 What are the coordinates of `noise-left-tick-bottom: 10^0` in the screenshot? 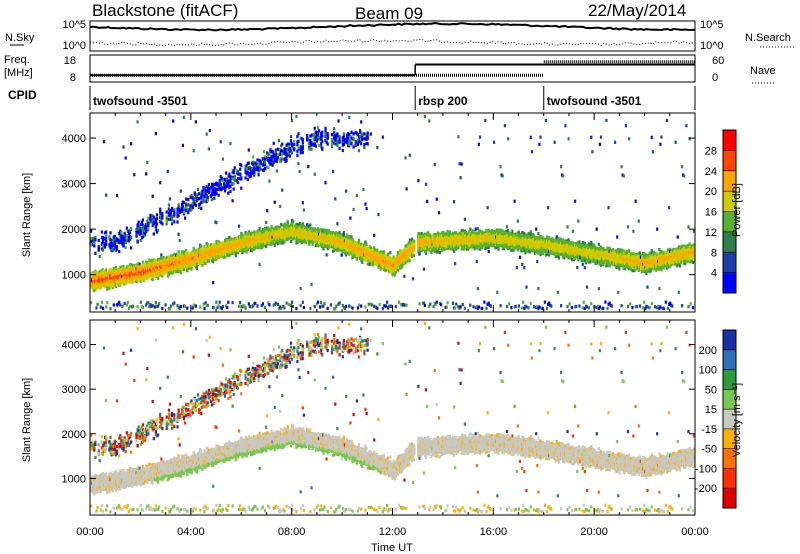 It's located at (74, 46).